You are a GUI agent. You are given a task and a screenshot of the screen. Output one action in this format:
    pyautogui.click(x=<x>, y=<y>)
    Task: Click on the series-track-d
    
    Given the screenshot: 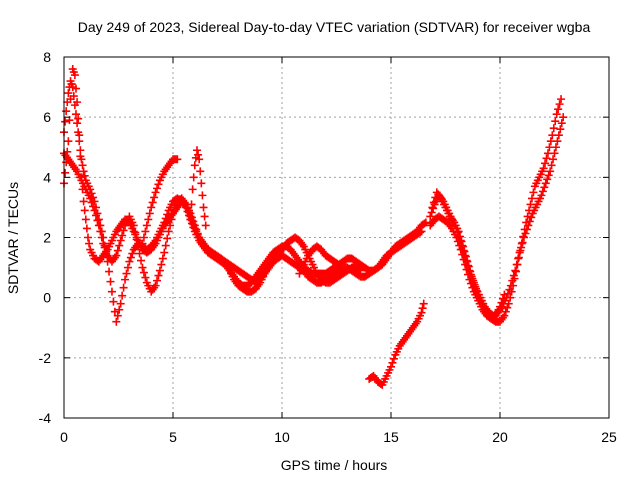 What is the action you would take?
    pyautogui.click(x=160, y=201)
    